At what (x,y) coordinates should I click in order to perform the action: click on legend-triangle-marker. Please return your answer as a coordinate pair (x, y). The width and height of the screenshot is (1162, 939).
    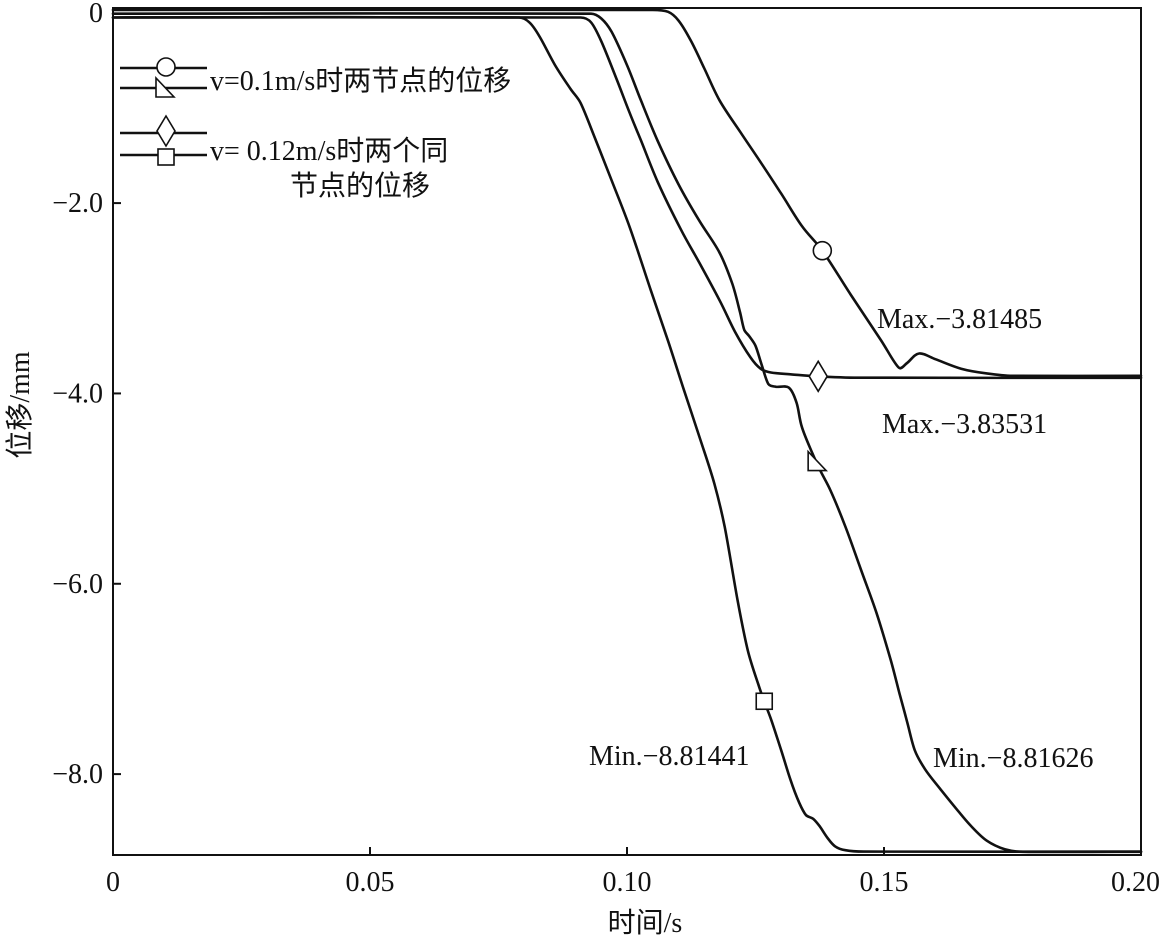
    Looking at the image, I should click on (165, 86).